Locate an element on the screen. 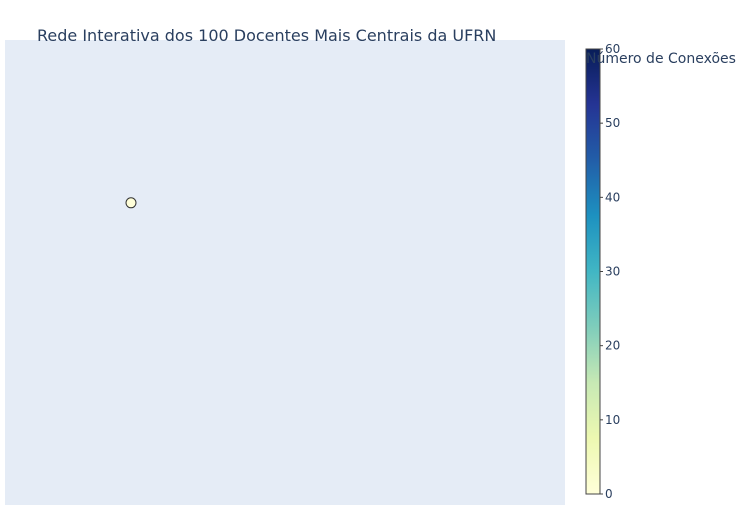 This screenshot has height=525, width=743. colorbar-tick-label: 20 is located at coordinates (612, 346).